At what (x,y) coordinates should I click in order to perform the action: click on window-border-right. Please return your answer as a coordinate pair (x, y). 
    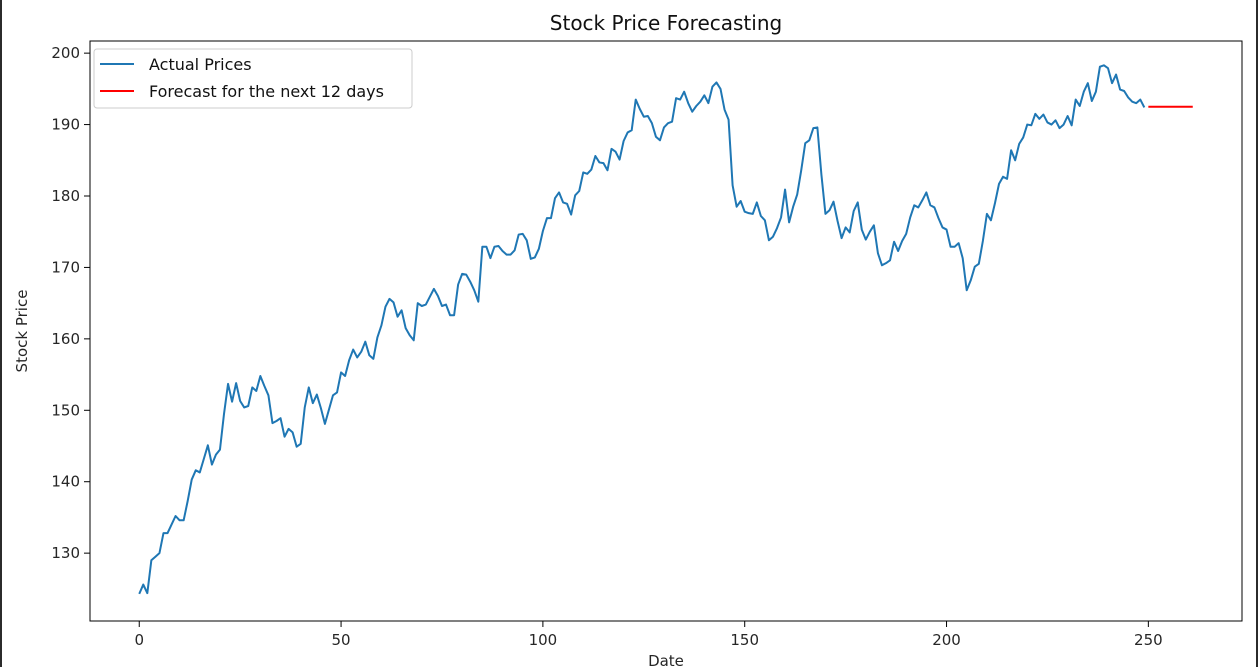
    Looking at the image, I should click on (1257, 333).